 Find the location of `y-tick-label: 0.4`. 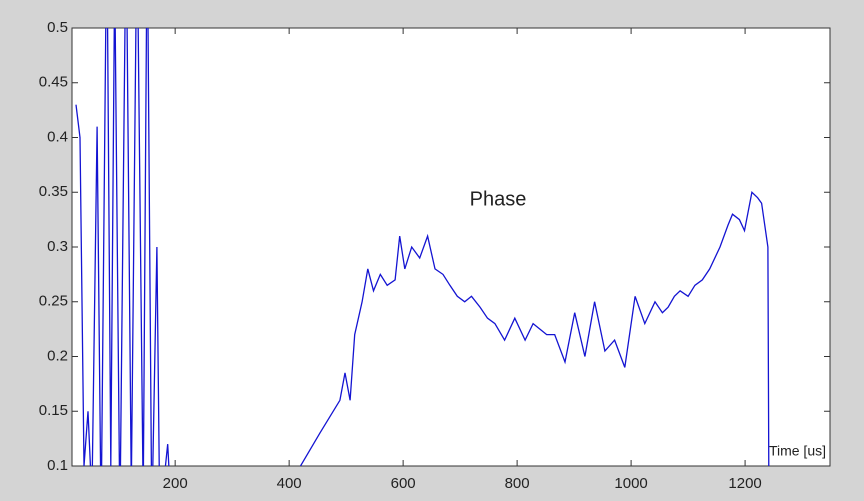

y-tick-label: 0.4 is located at coordinates (57, 136).